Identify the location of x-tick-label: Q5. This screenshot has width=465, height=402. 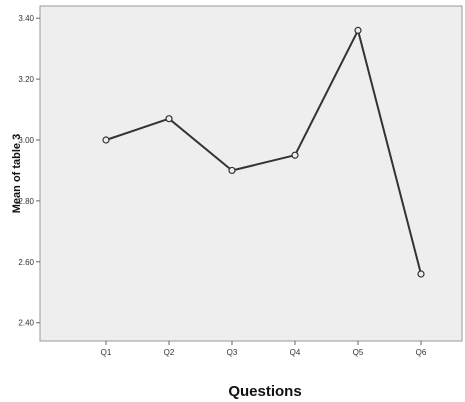
(358, 352).